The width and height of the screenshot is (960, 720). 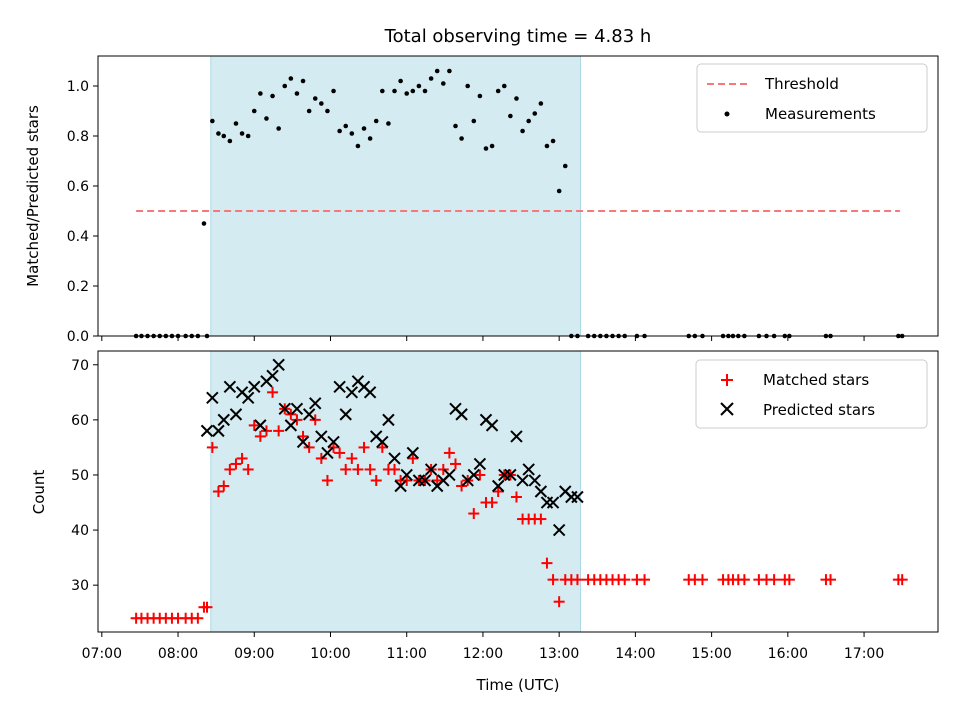 I want to click on x-axis-label: Time (UTC), so click(x=518, y=685).